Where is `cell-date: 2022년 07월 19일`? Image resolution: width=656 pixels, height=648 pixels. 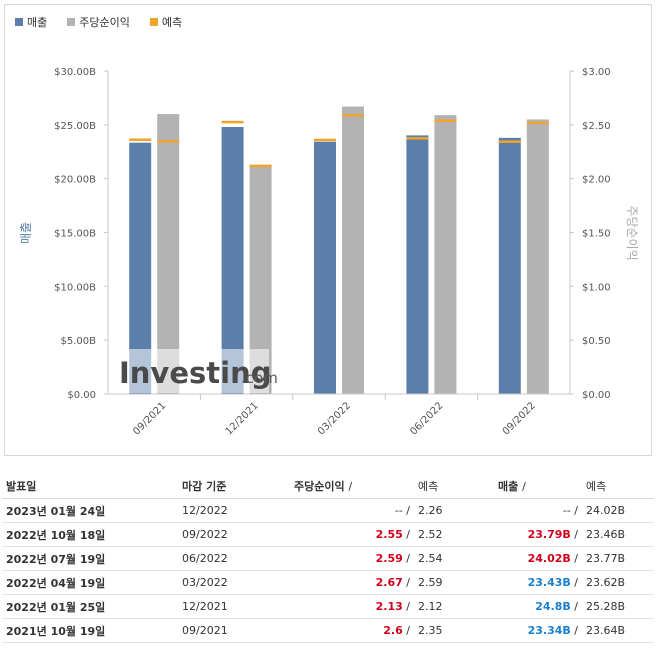 cell-date: 2022년 07월 19일 is located at coordinates (90, 558).